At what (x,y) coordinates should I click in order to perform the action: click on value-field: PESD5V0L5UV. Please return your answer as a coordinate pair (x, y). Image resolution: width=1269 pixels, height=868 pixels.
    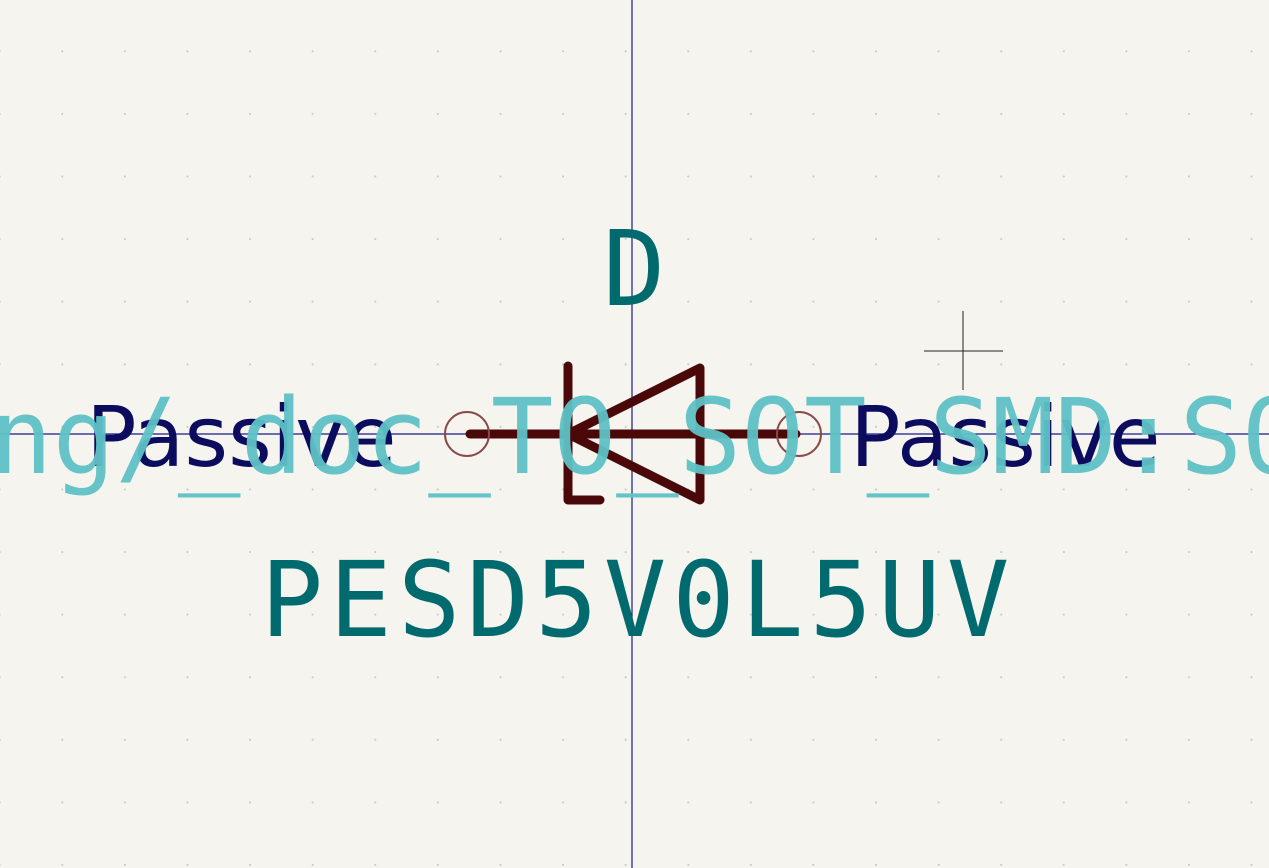
    Looking at the image, I should click on (638, 600).